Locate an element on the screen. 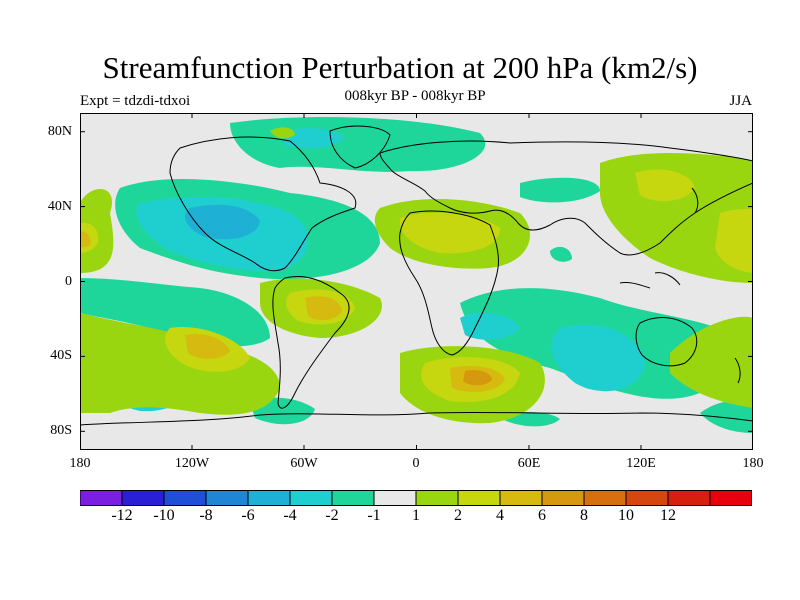 The width and height of the screenshot is (800, 600). lat-tick-40s: 40S is located at coordinates (61, 355).